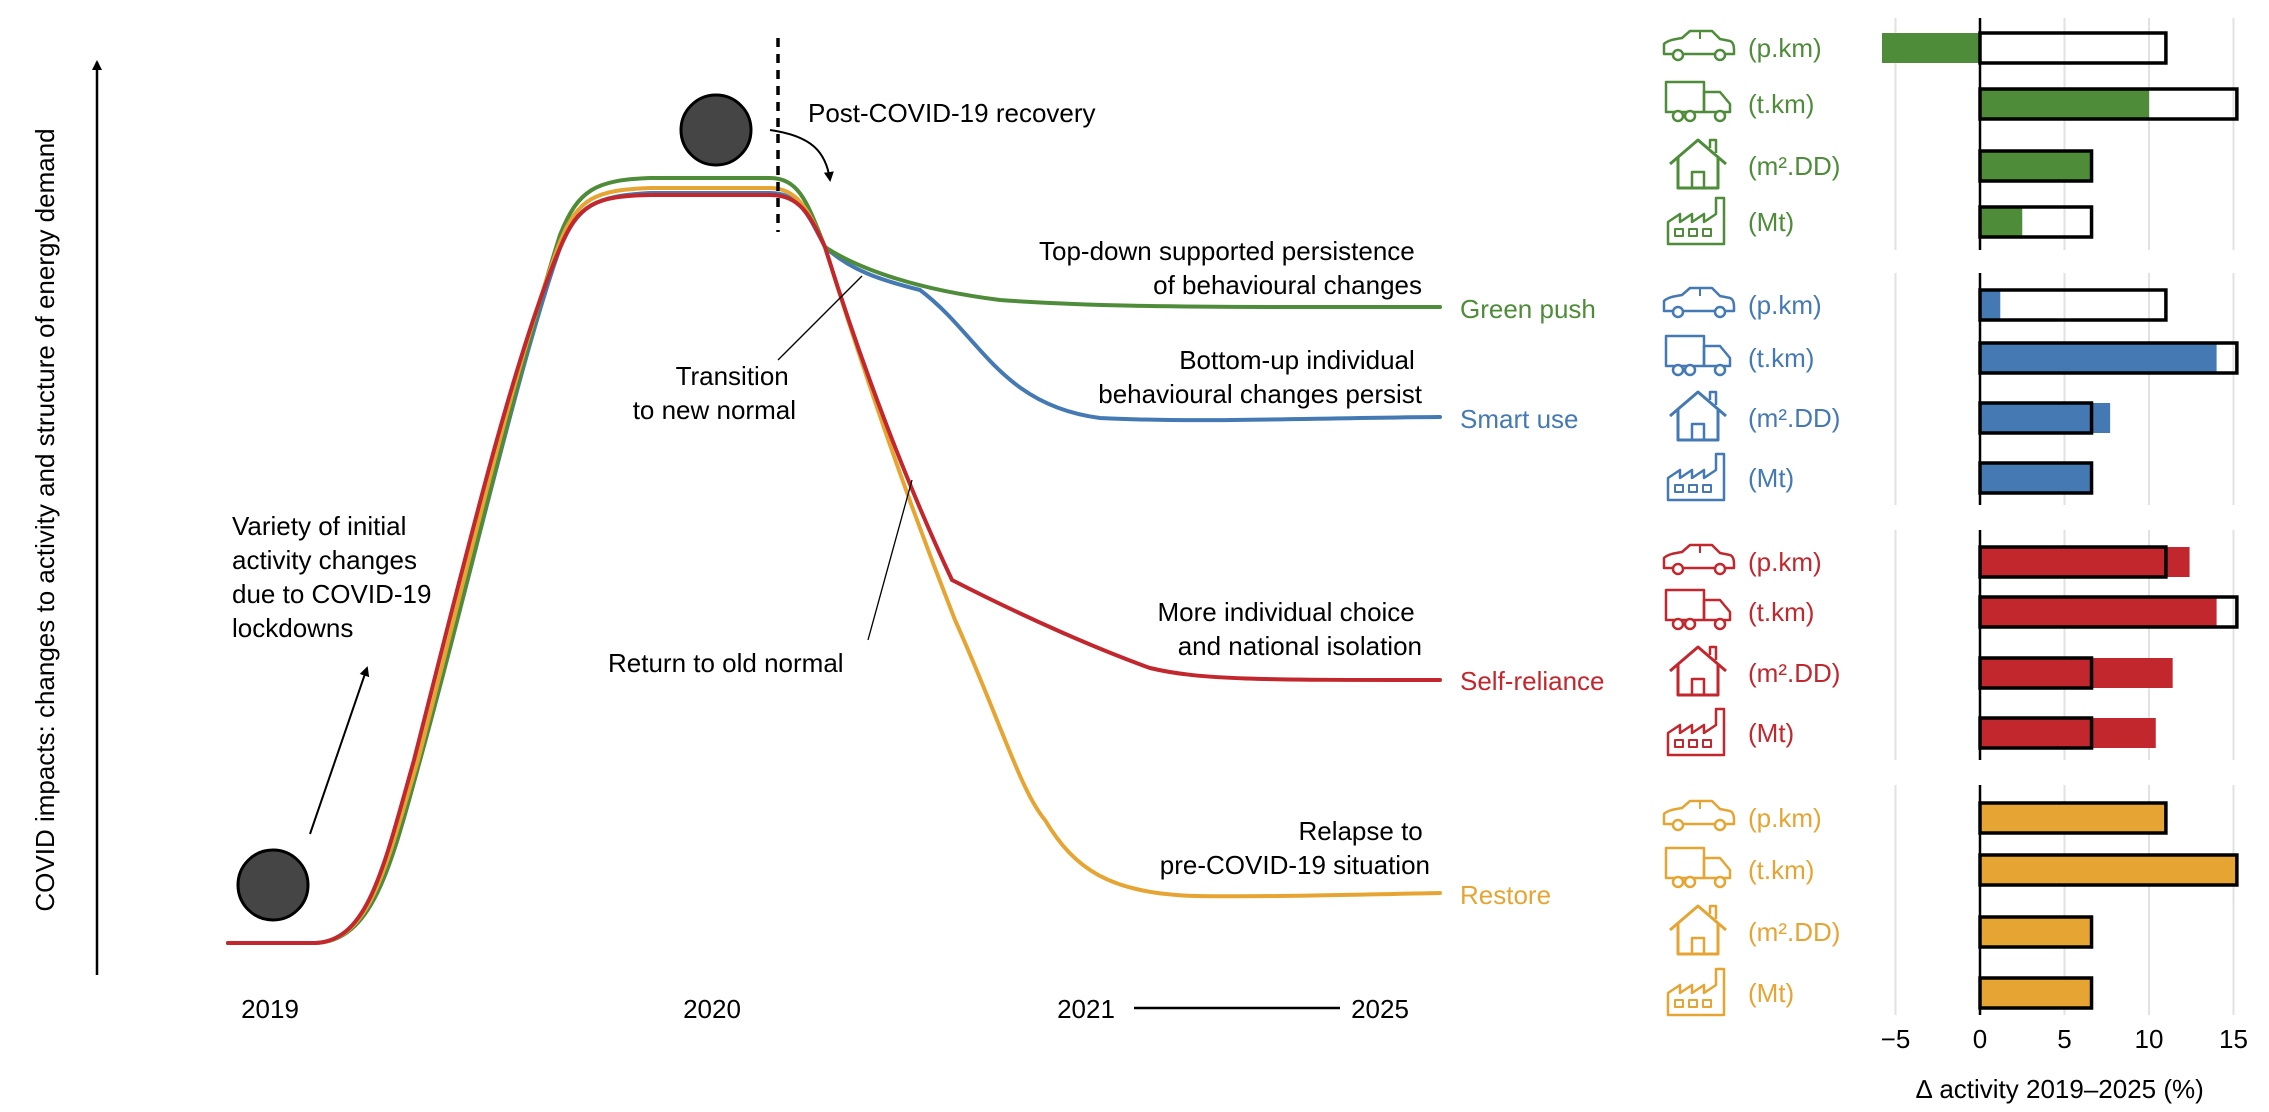 Image resolution: width=2269 pixels, height=1112 pixels. Describe the element at coordinates (890, 560) in the screenshot. I see `return-old-leader` at that location.